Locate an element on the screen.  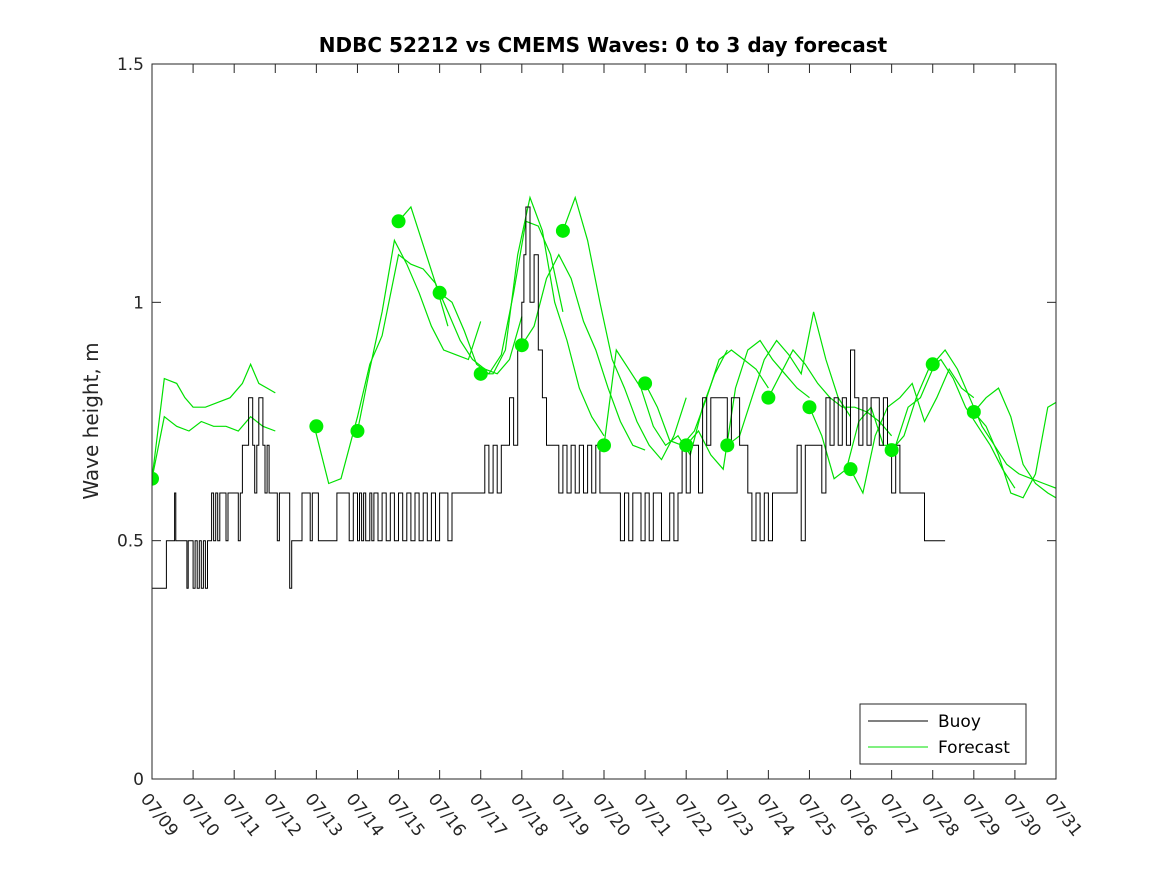
legend-buoy-label: Buoy is located at coordinates (959, 722).